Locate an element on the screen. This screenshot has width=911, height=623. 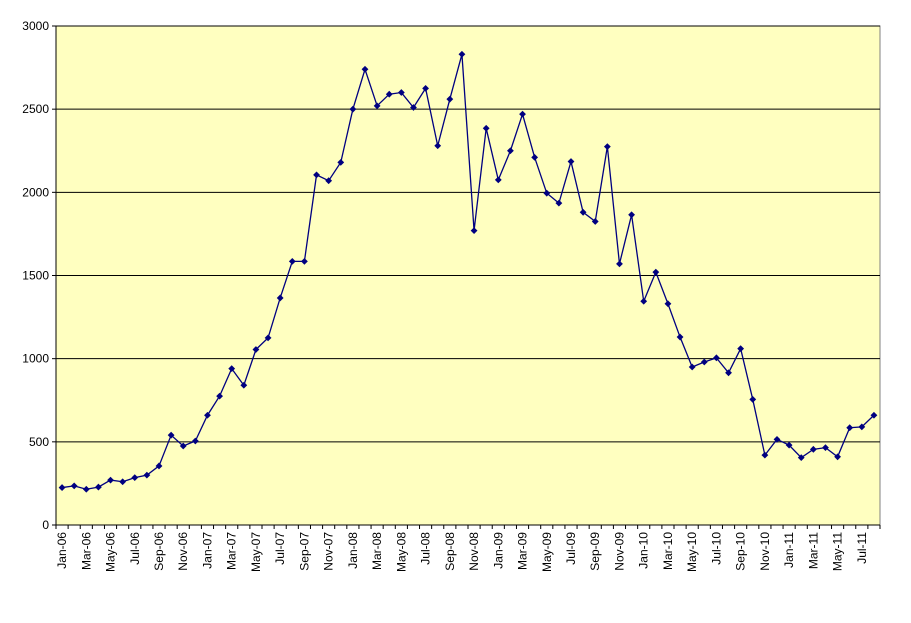
y-tick-label: 1000 is located at coordinates (35, 359).